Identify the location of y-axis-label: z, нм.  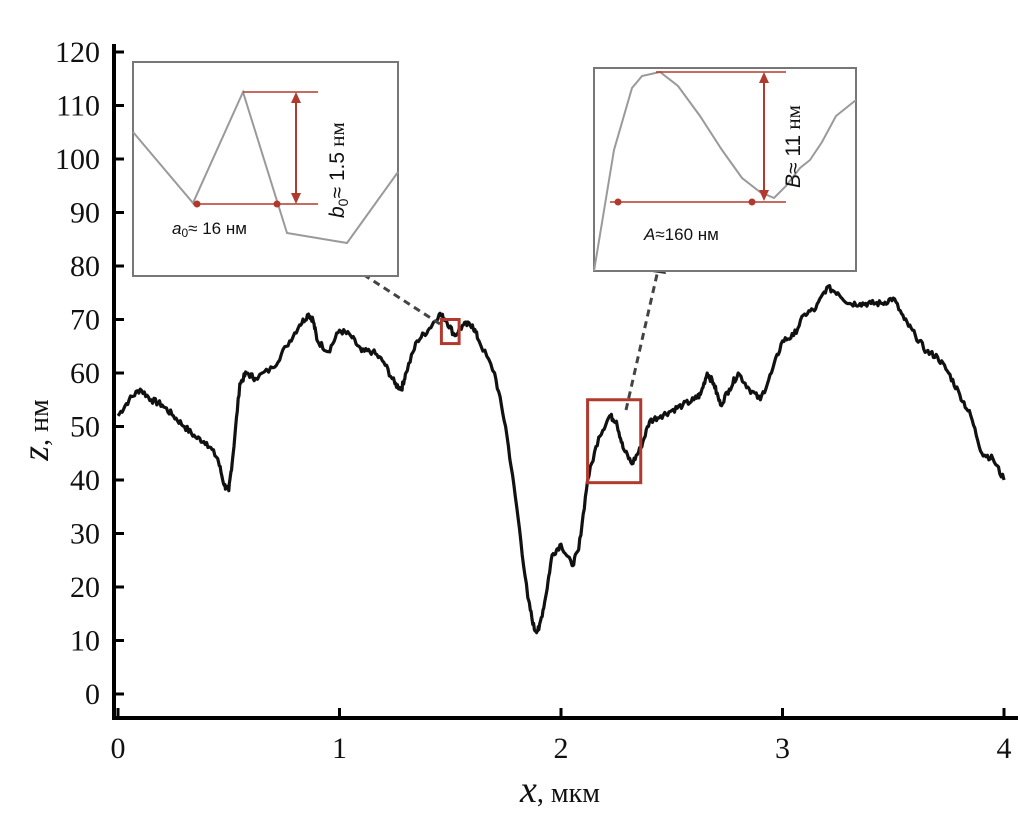
(36, 430).